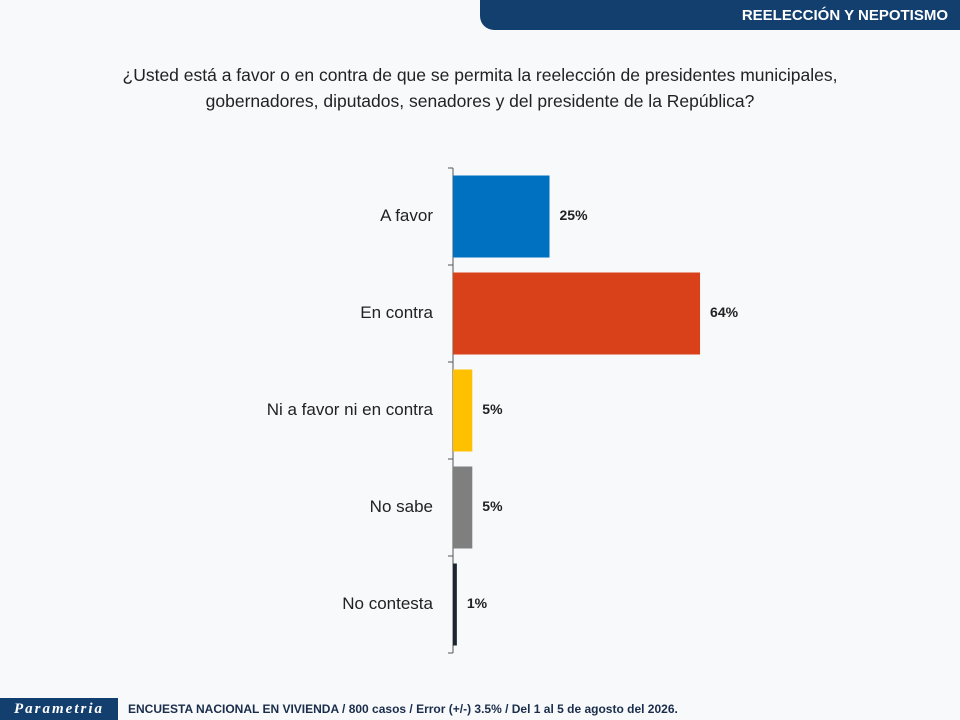 This screenshot has width=960, height=720. I want to click on section-header: REELECCIÓN Y NEPOTISMO, so click(720, 15).